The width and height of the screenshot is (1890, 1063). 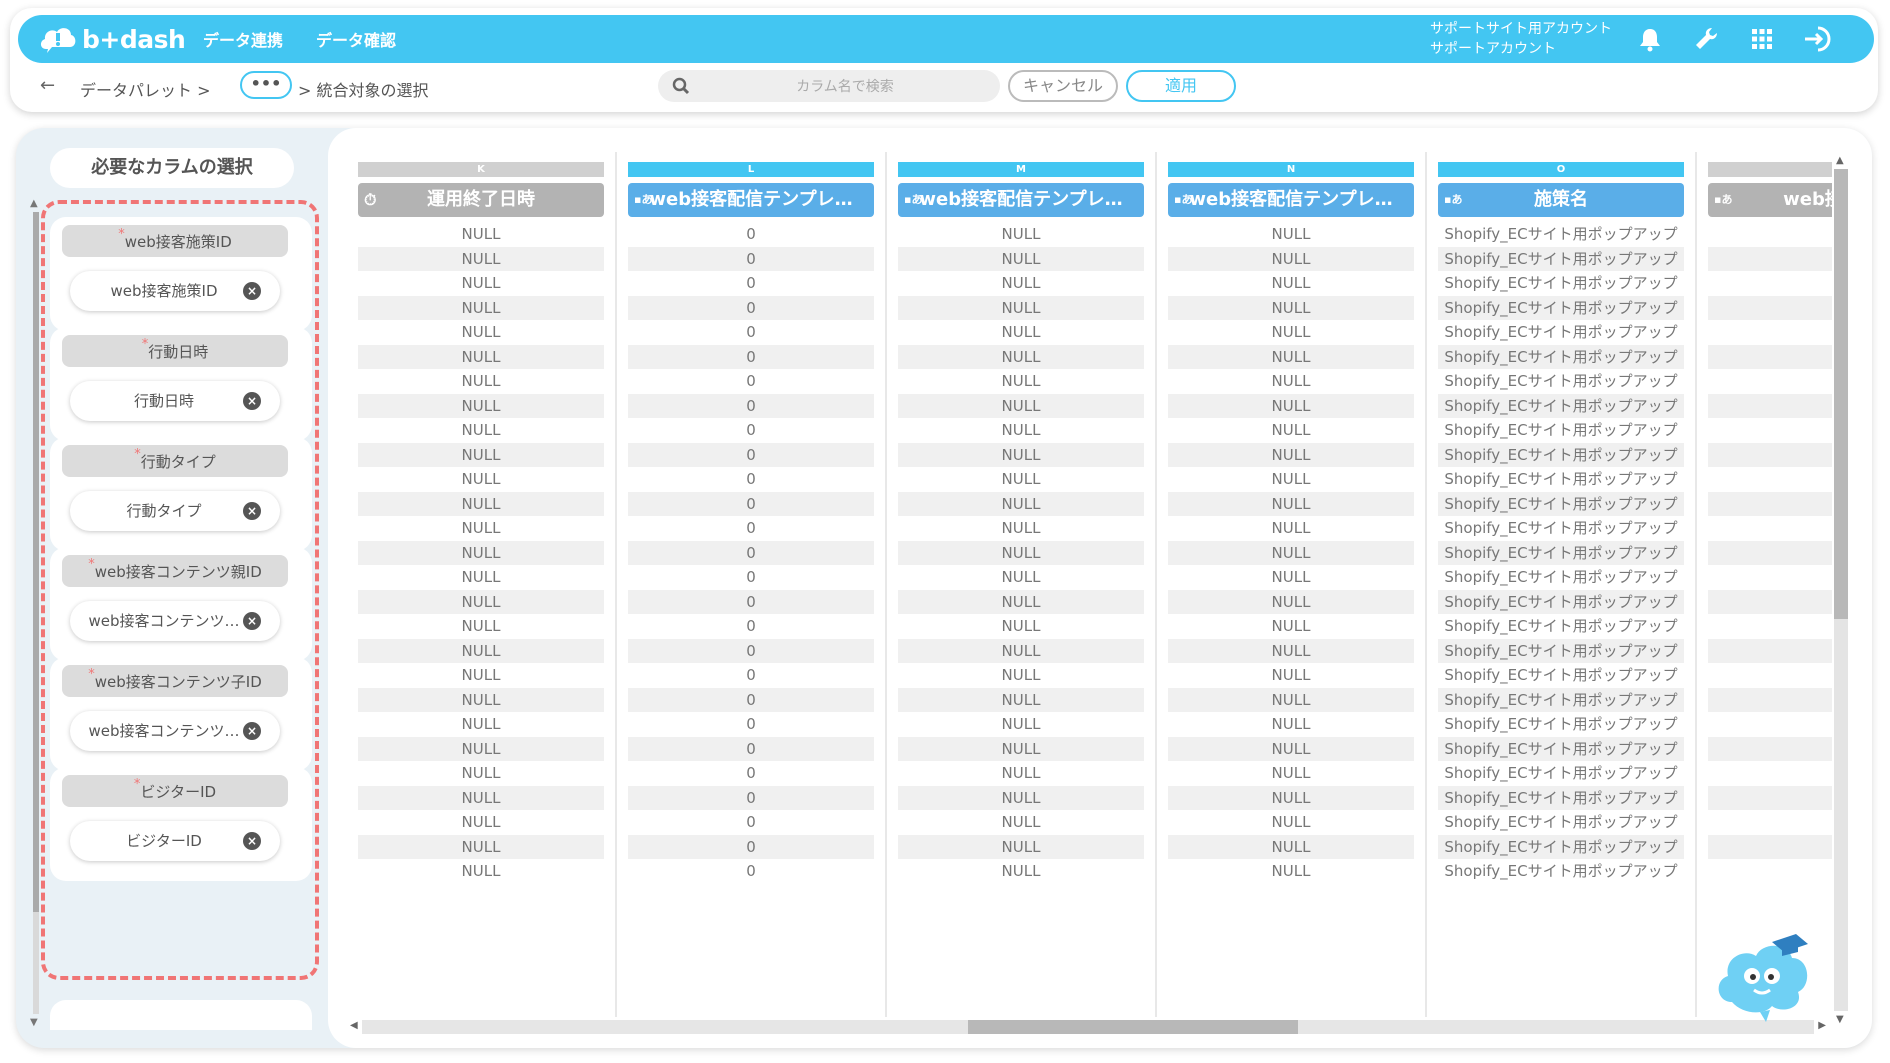 What do you see at coordinates (36, 562) in the screenshot?
I see `left-scrollbar-thumb` at bounding box center [36, 562].